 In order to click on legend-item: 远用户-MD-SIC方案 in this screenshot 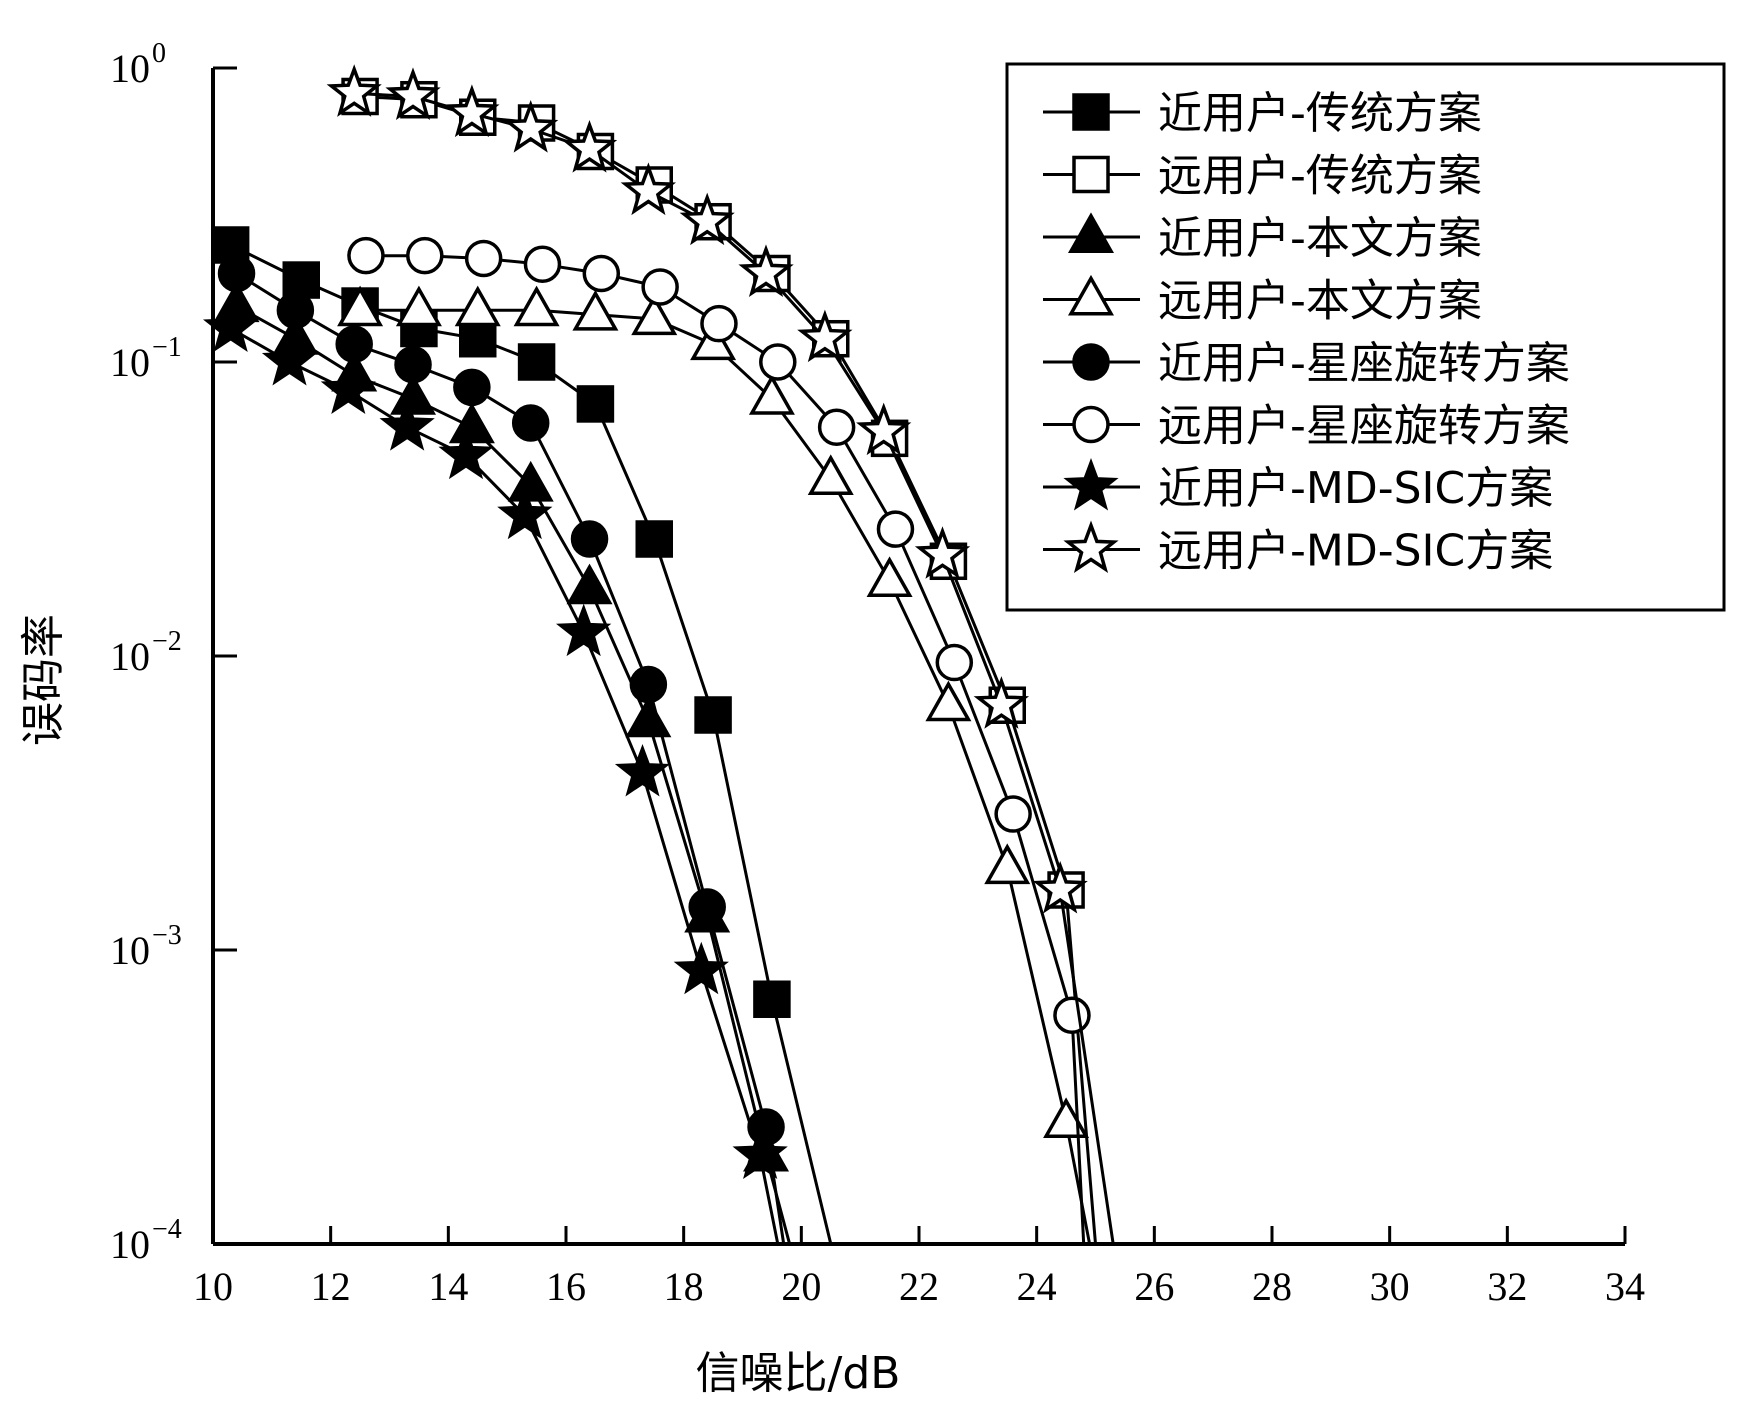, I will do `click(1298, 548)`.